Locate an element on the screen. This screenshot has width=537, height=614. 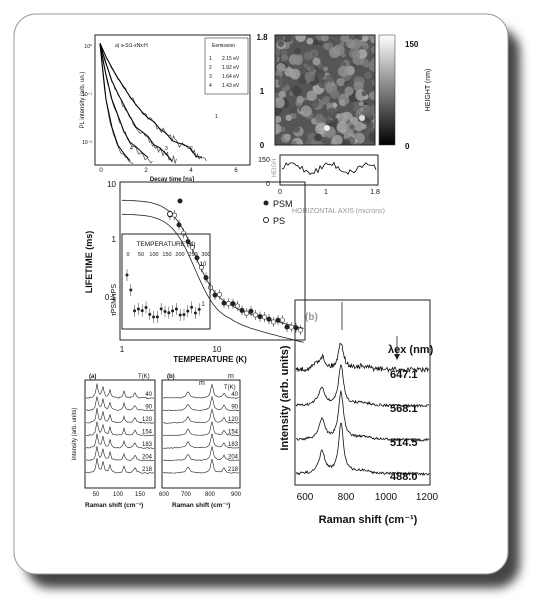
label: 514.5 is located at coordinates (404, 443).